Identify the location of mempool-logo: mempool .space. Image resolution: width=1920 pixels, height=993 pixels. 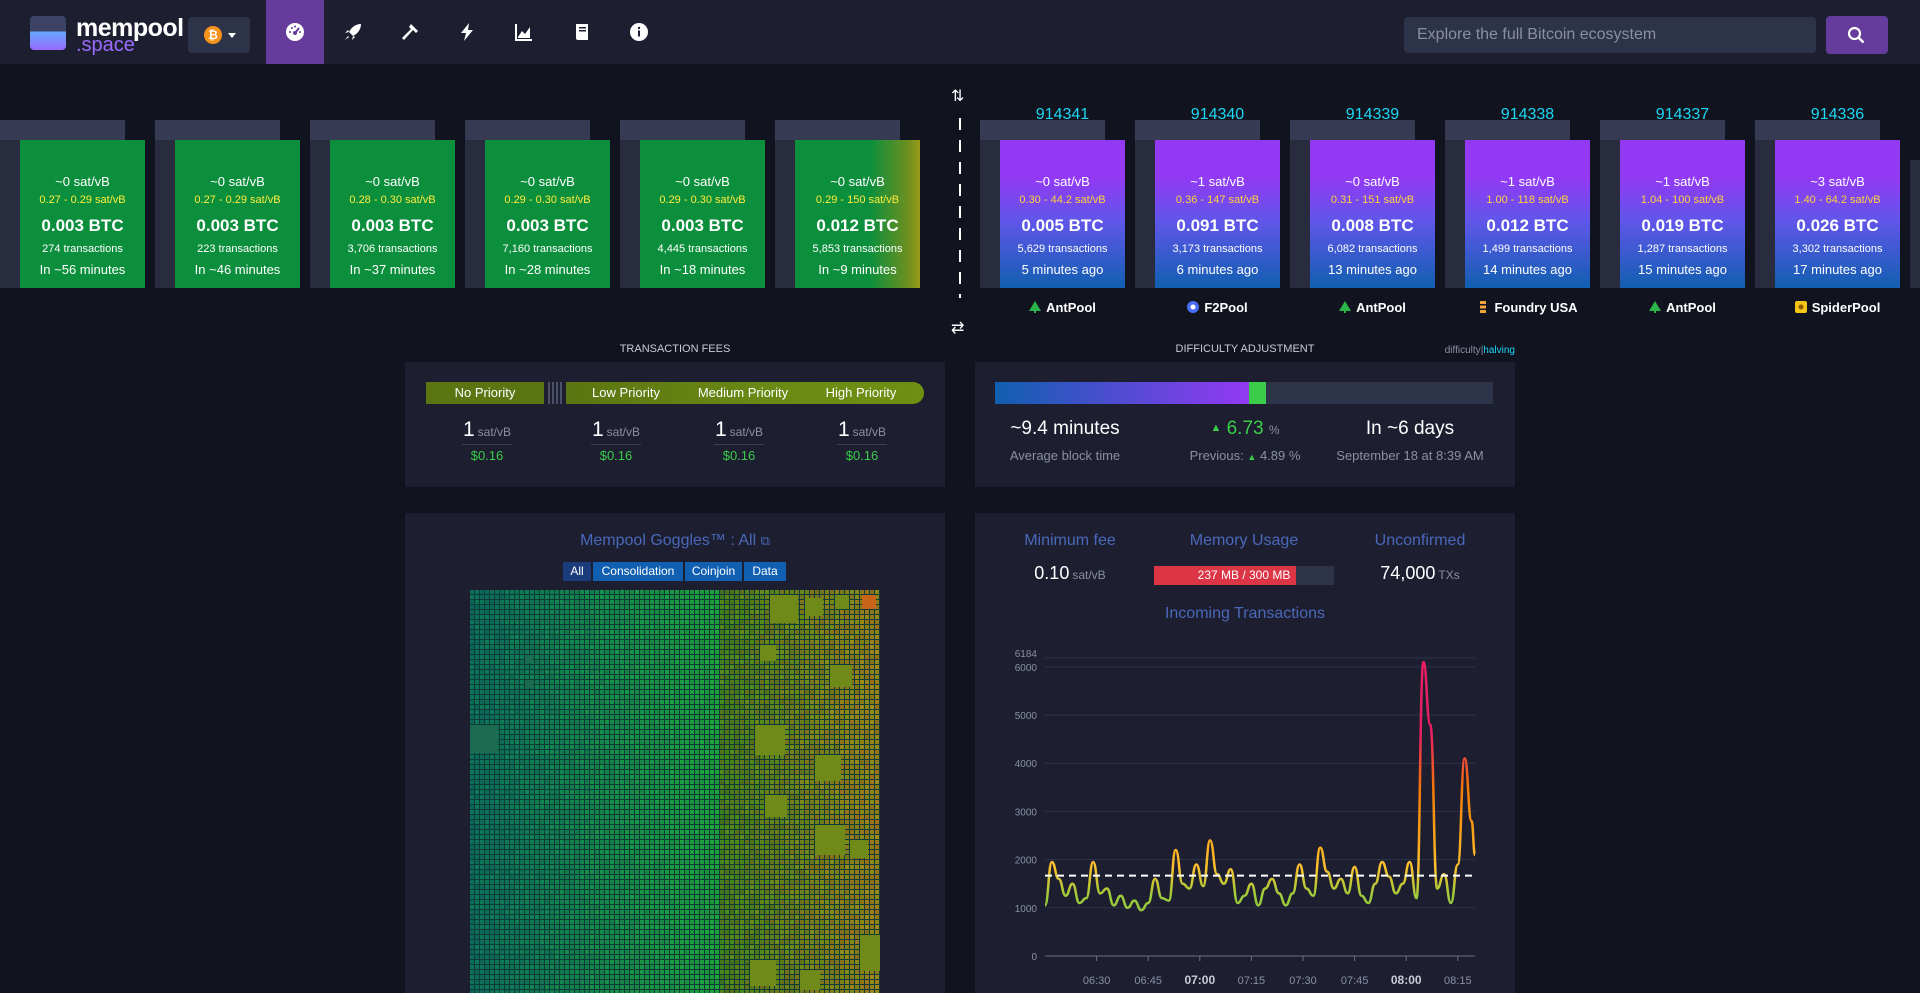
(107, 35).